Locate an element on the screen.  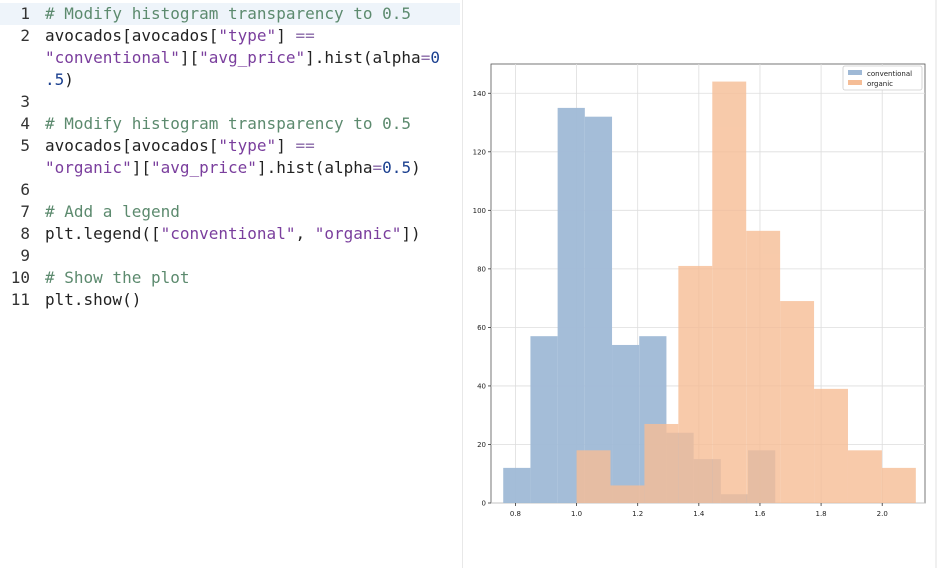
code-line: "organic"]["avg_price"].hist(alpha=0.5) is located at coordinates (233, 167).